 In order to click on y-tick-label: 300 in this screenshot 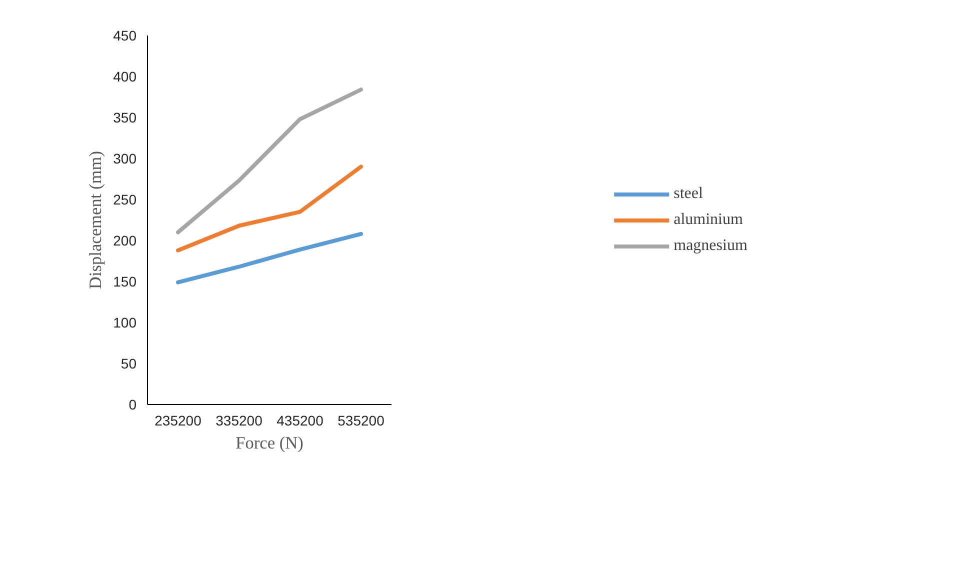, I will do `click(125, 158)`.